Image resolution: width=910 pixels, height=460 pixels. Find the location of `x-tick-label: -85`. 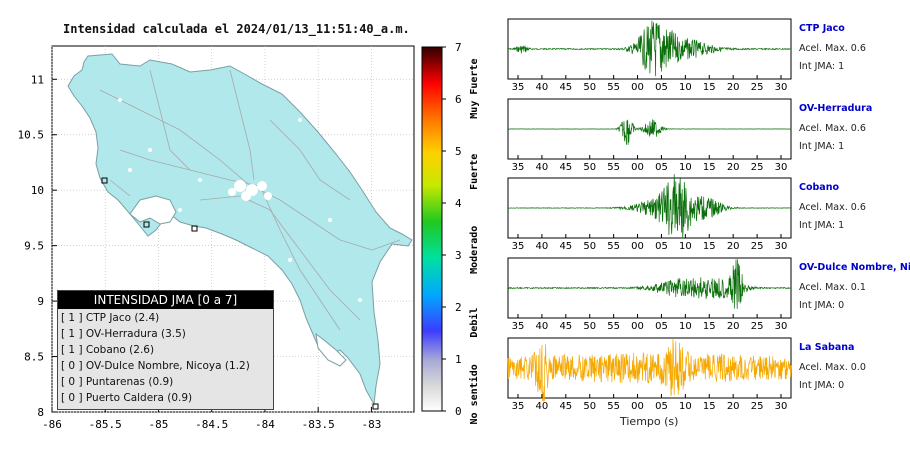

x-tick-label: -85 is located at coordinates (159, 424).